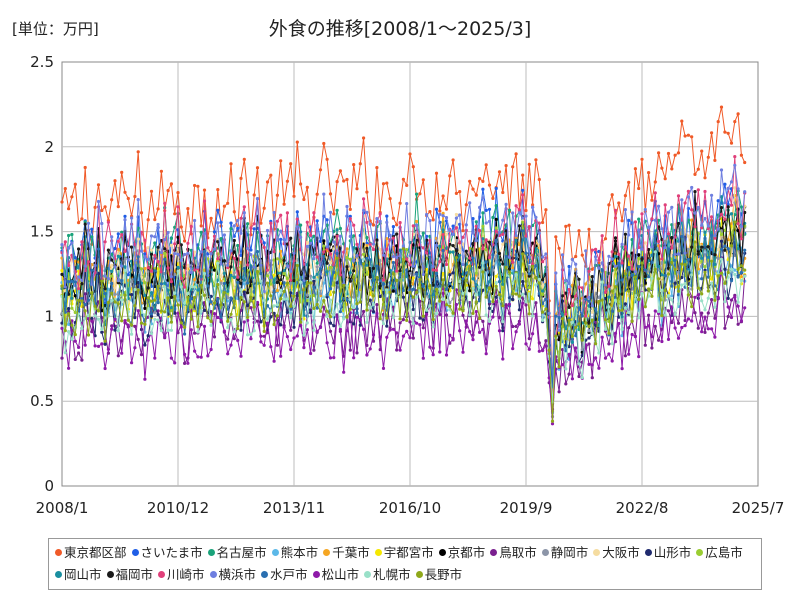 The width and height of the screenshot is (800, 600). Describe the element at coordinates (667, 553) in the screenshot. I see `legend-item: 山形市` at that location.